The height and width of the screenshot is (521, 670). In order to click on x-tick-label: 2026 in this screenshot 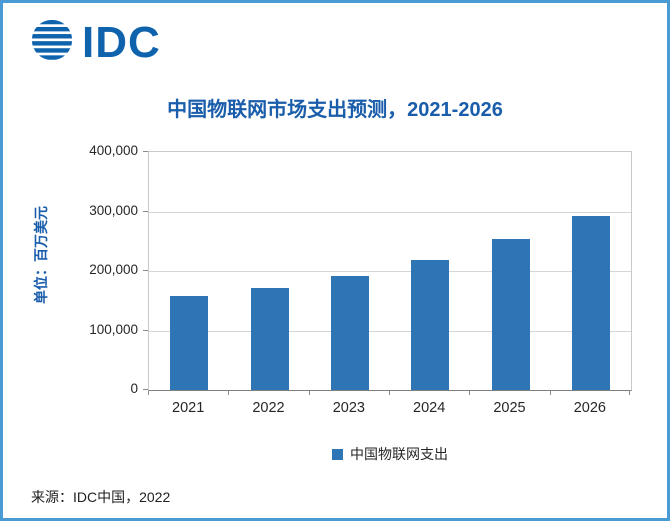, I will do `click(589, 408)`.